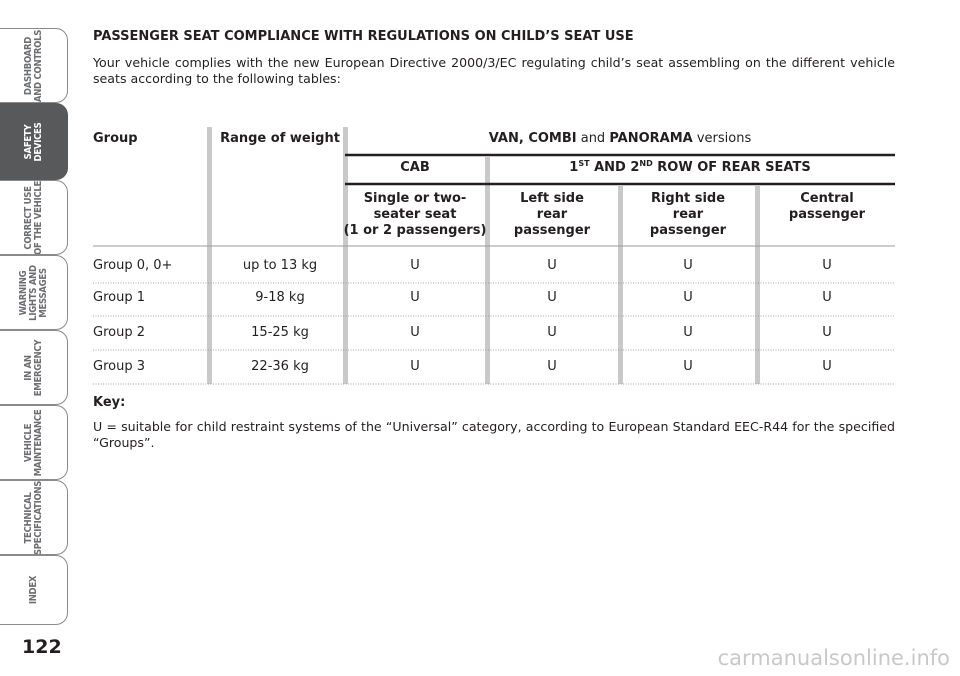 This screenshot has height=676, width=960. What do you see at coordinates (28, 367) in the screenshot?
I see `tab-label-line: IN AN` at bounding box center [28, 367].